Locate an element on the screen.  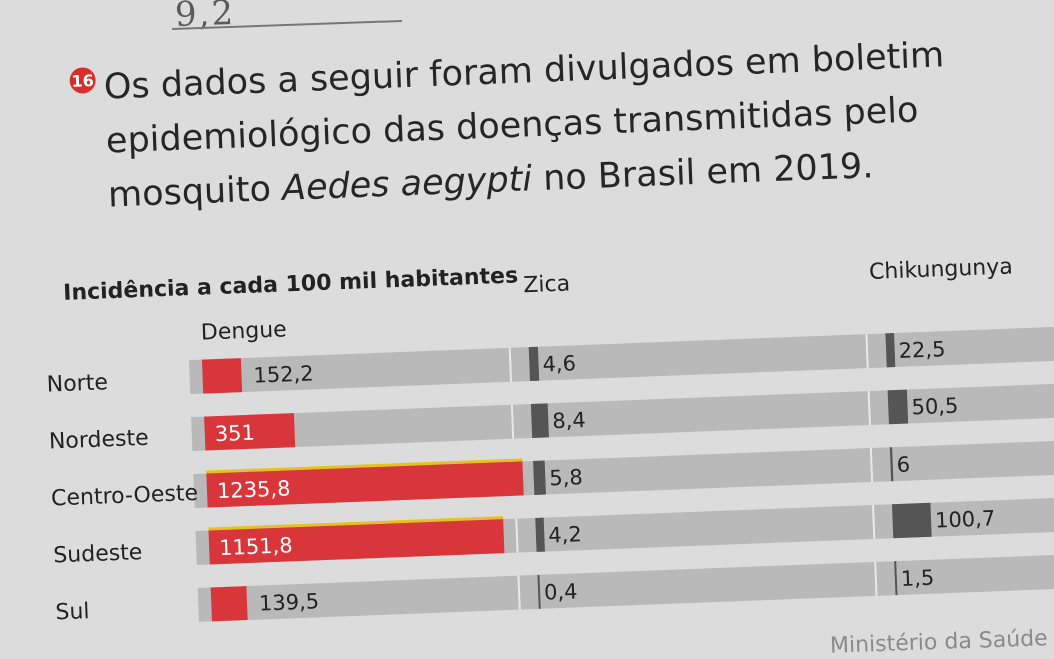
chikungunya-value-label: 6 is located at coordinates (903, 465).